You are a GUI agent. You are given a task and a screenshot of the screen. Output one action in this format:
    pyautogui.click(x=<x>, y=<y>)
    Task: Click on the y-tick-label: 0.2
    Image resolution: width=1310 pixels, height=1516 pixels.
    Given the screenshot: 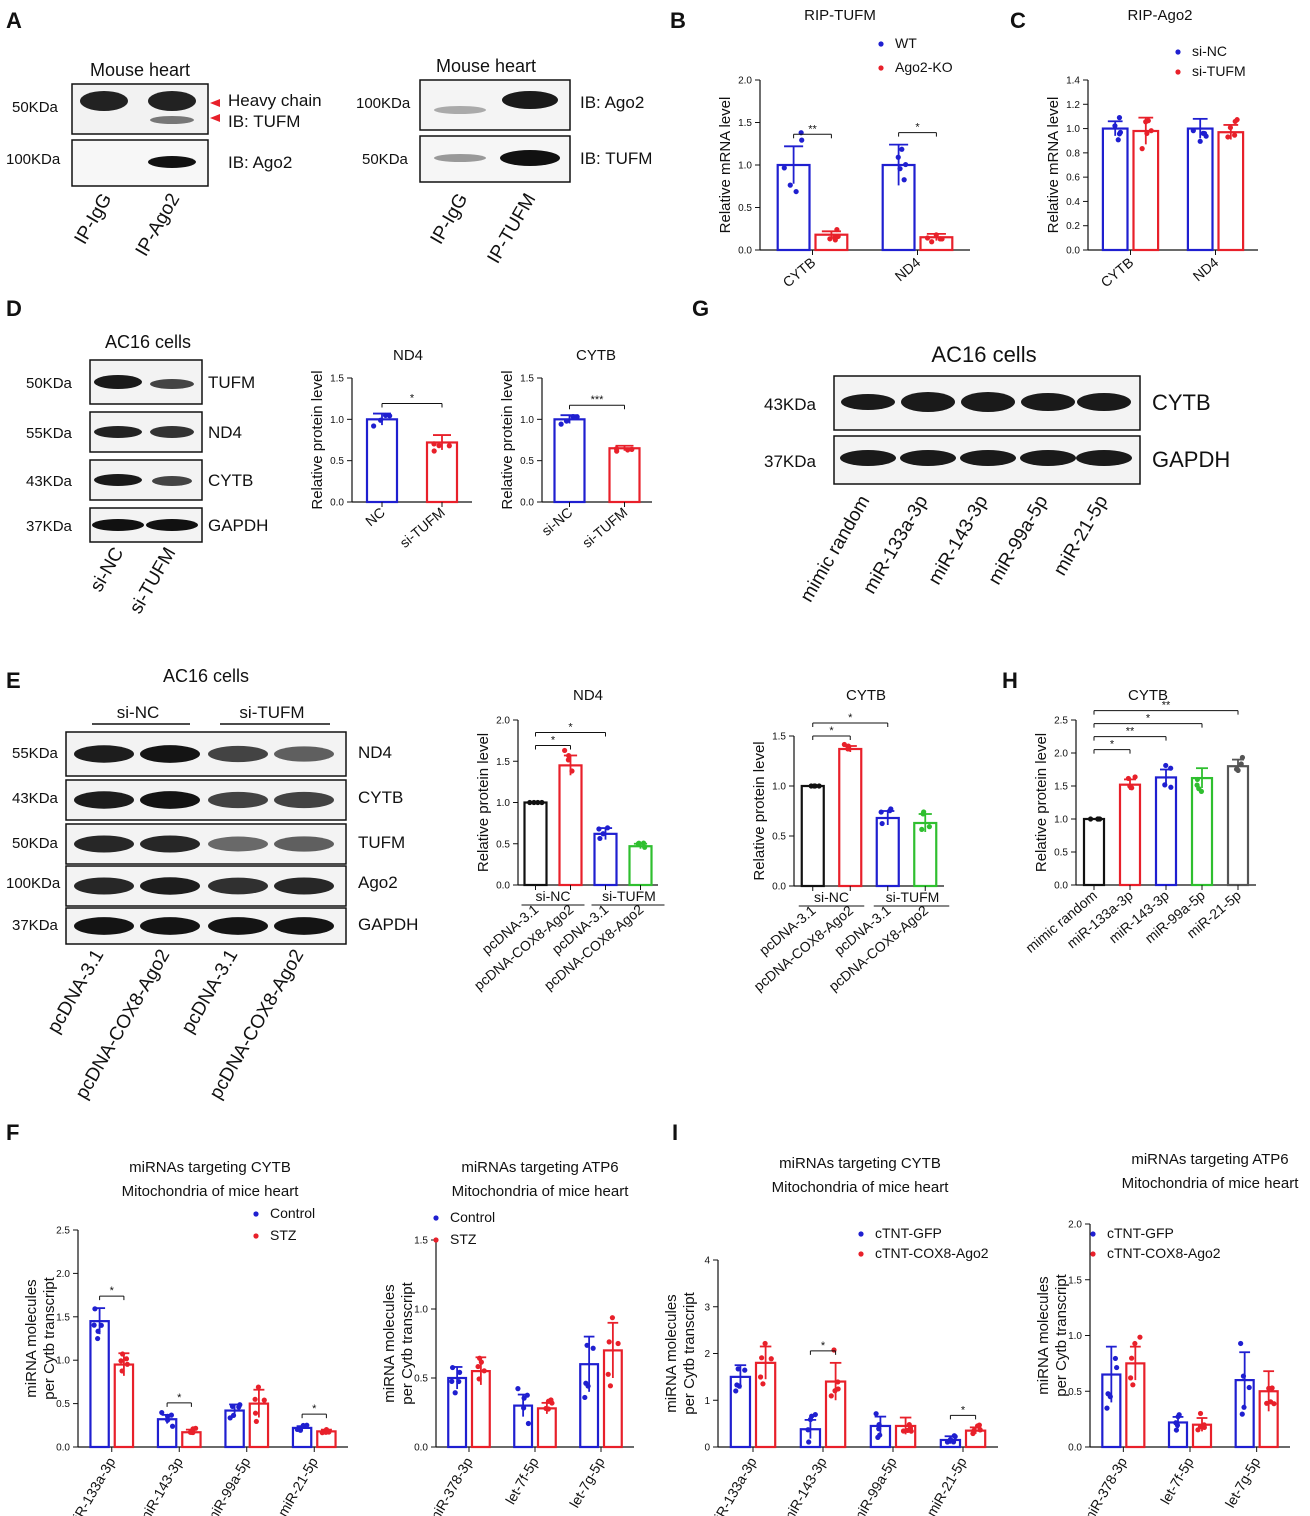 What is the action you would take?
    pyautogui.click(x=1073, y=226)
    